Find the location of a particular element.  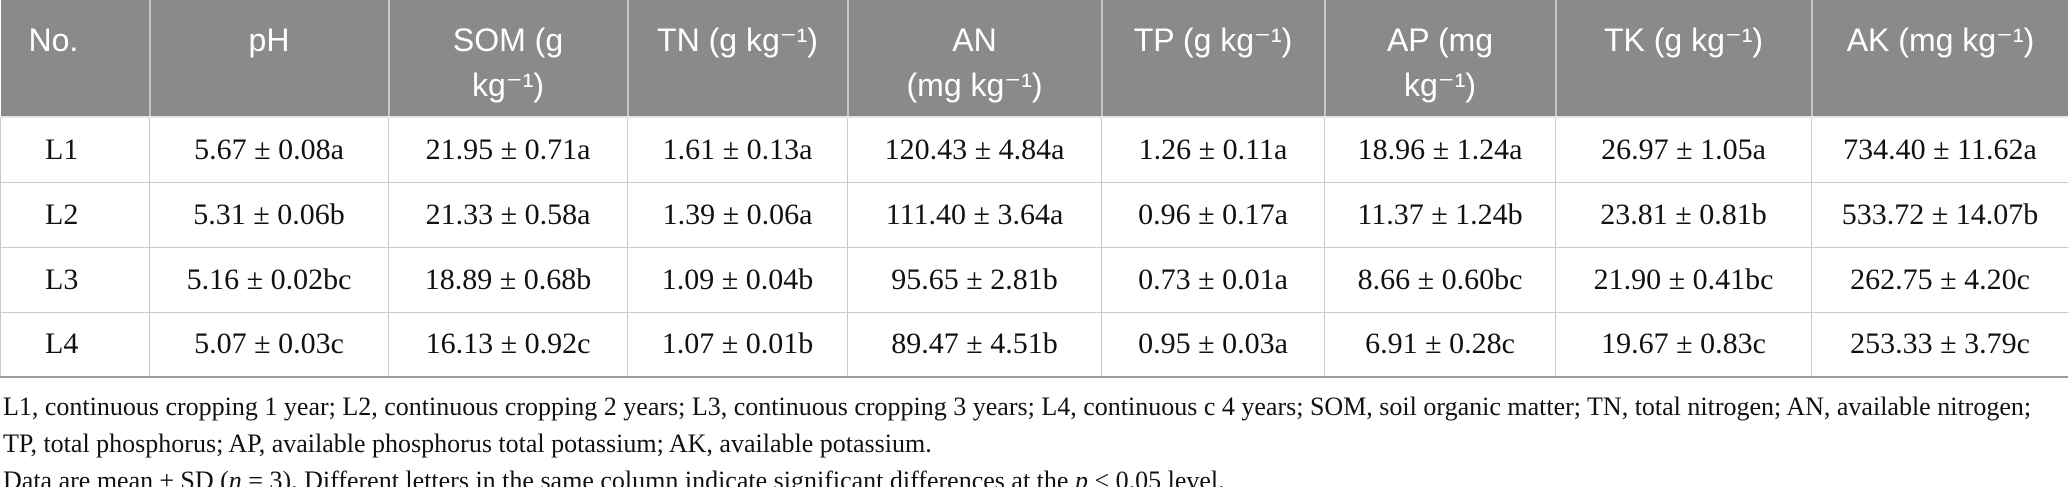

cell-ak: 253.33 ± 3.79c is located at coordinates (1939, 344).